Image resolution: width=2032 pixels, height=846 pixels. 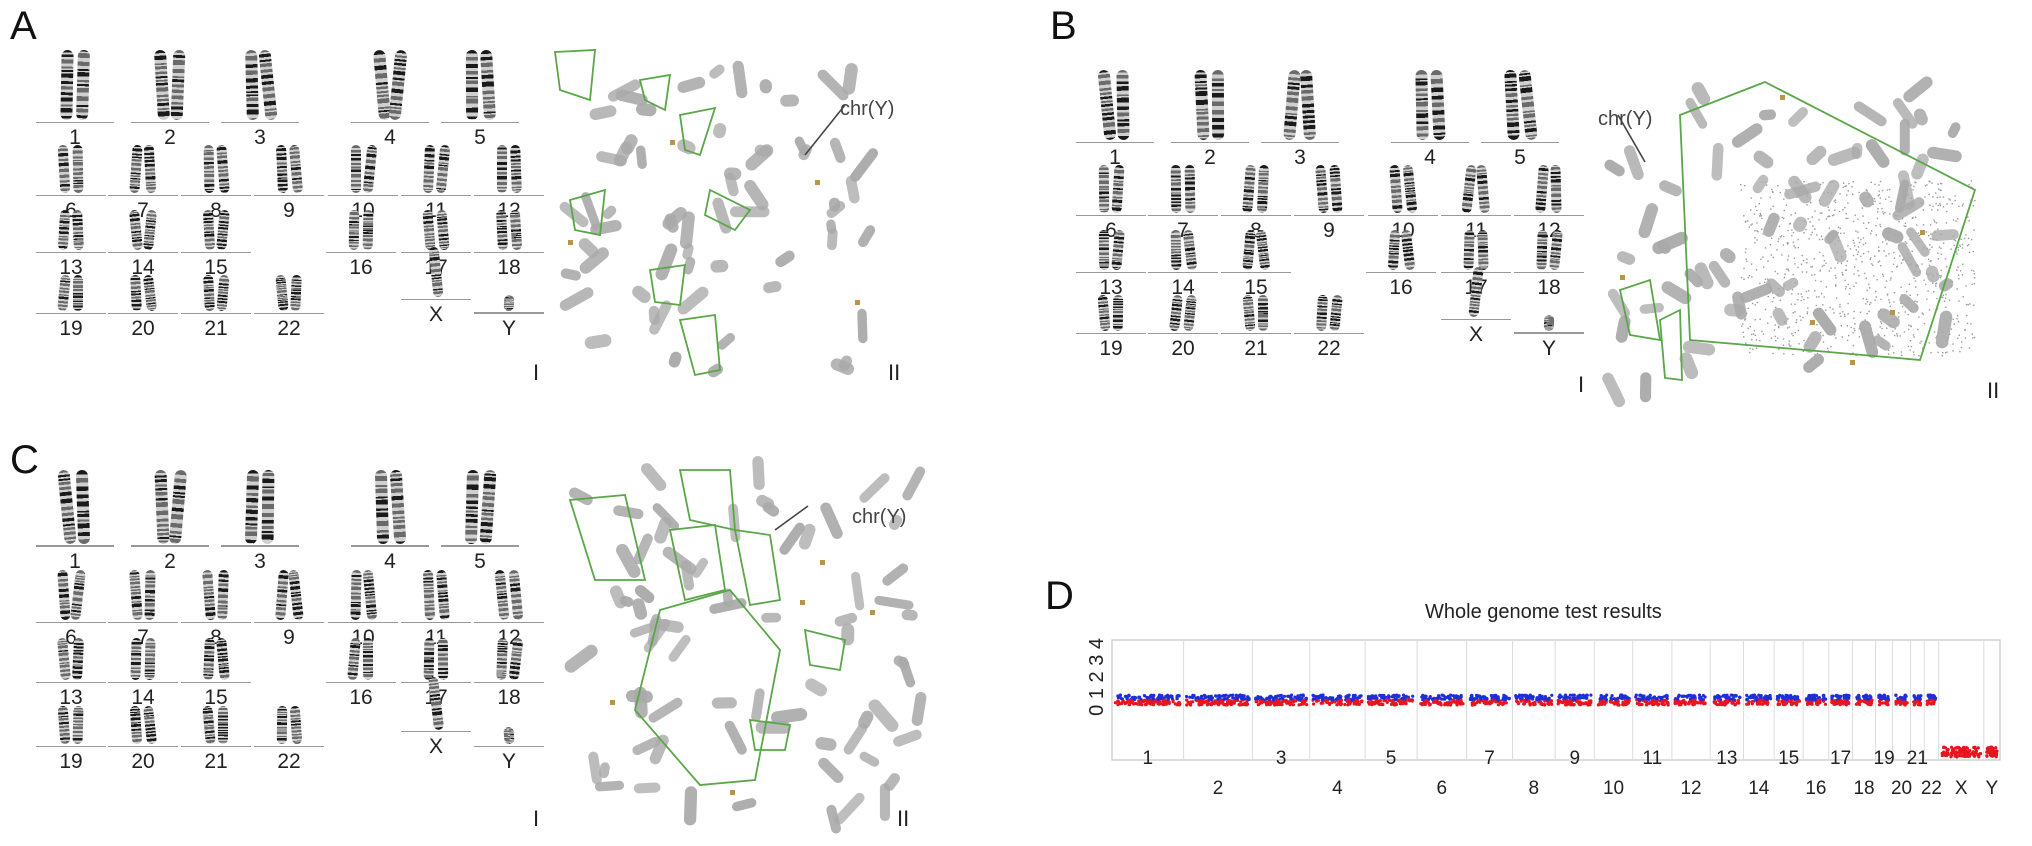 What do you see at coordinates (143, 183) in the screenshot?
I see `chromosome-pair-7: 7` at bounding box center [143, 183].